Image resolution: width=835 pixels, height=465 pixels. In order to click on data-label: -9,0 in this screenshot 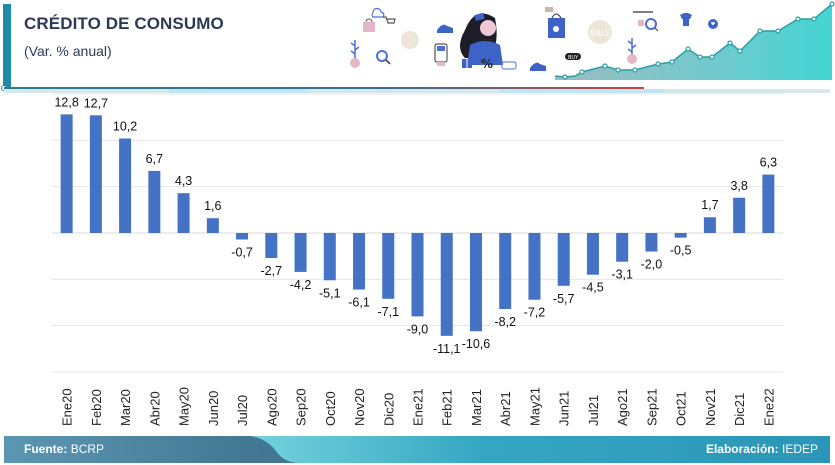, I will do `click(418, 329)`.